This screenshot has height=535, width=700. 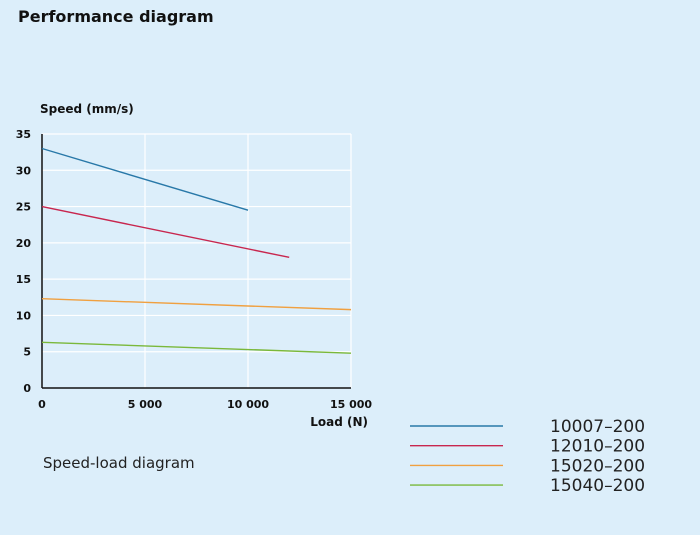 I want to click on page-title: Performance diagram, so click(x=116, y=16).